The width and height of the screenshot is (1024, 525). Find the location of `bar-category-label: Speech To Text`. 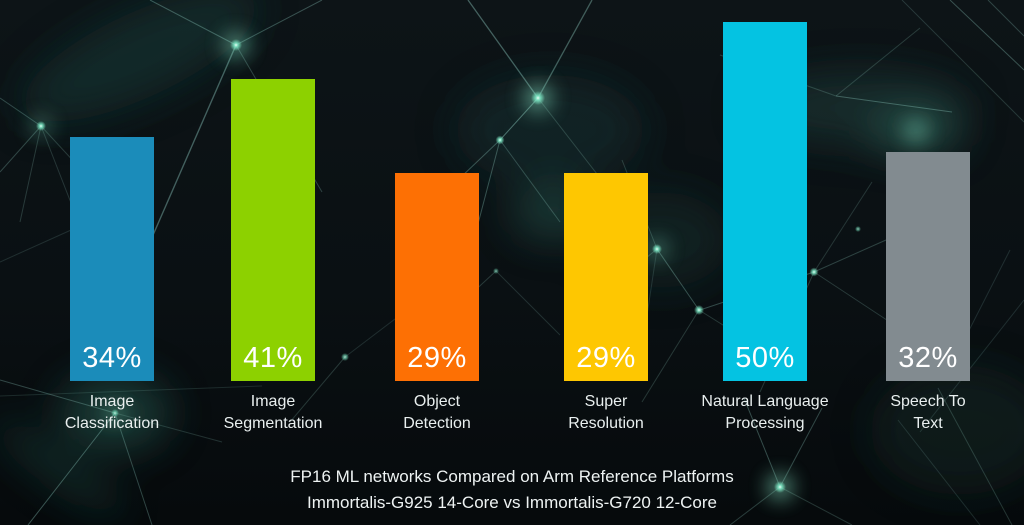

bar-category-label: Speech To Text is located at coordinates (928, 412).